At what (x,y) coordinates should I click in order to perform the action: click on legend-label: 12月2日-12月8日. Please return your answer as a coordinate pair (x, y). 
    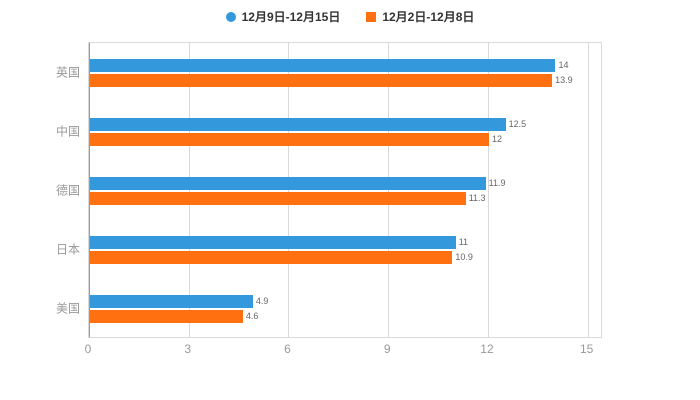
    Looking at the image, I should click on (428, 17).